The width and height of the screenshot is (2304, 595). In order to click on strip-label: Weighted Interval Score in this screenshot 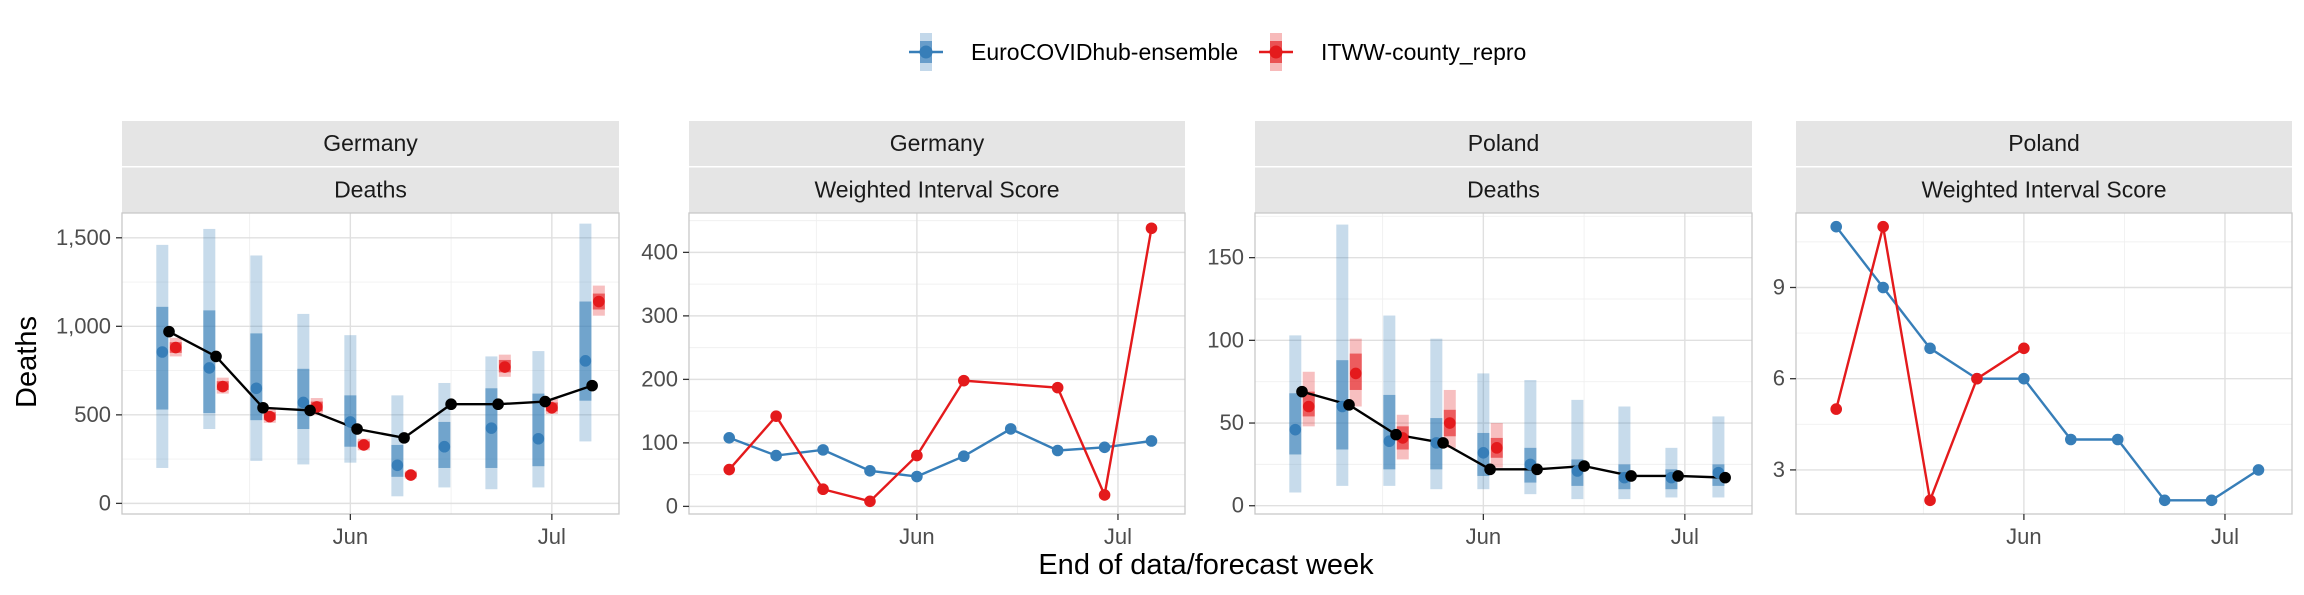, I will do `click(936, 190)`.